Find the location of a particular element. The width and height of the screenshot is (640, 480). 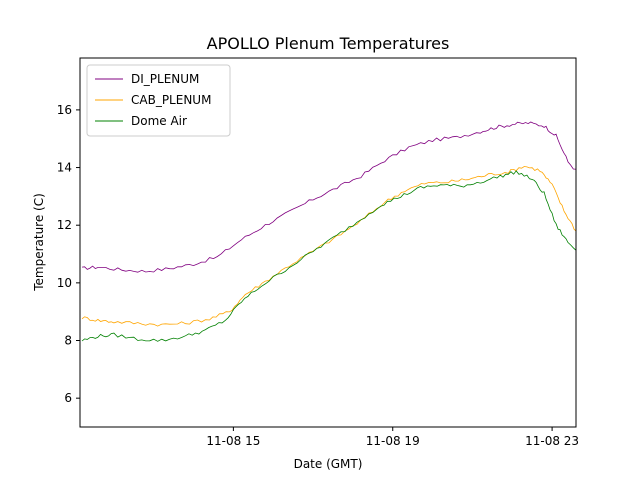

x-tick-label: 11-08 19 is located at coordinates (393, 441).